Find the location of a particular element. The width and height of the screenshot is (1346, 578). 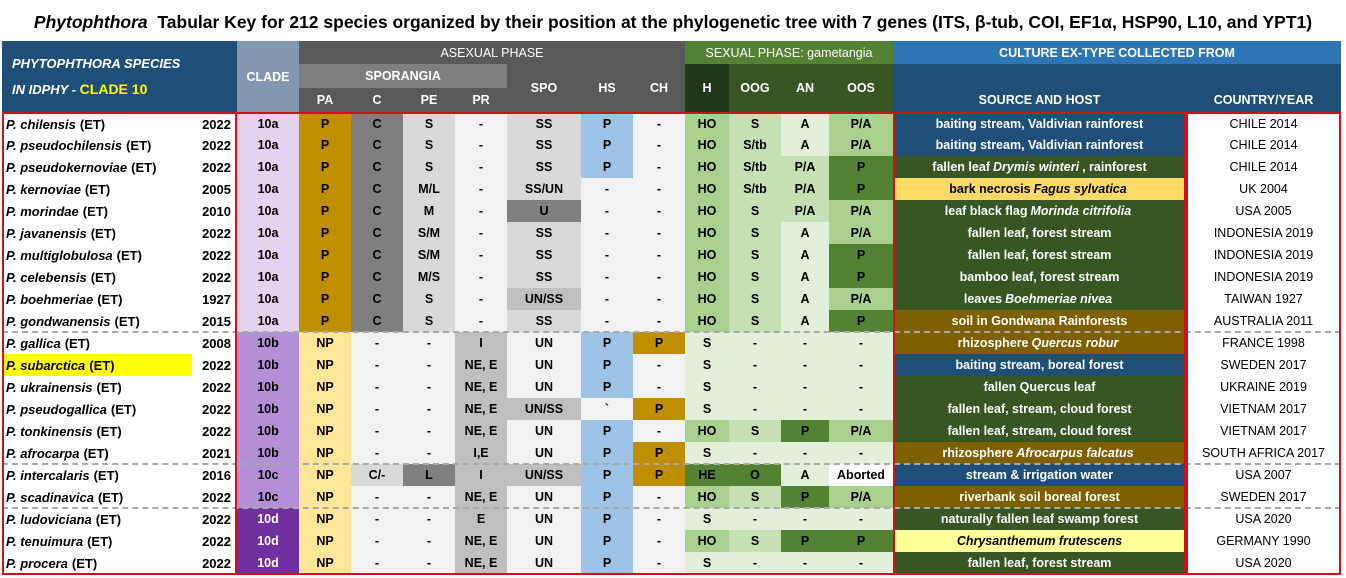

species-name: P. morindae is located at coordinates (42, 211).